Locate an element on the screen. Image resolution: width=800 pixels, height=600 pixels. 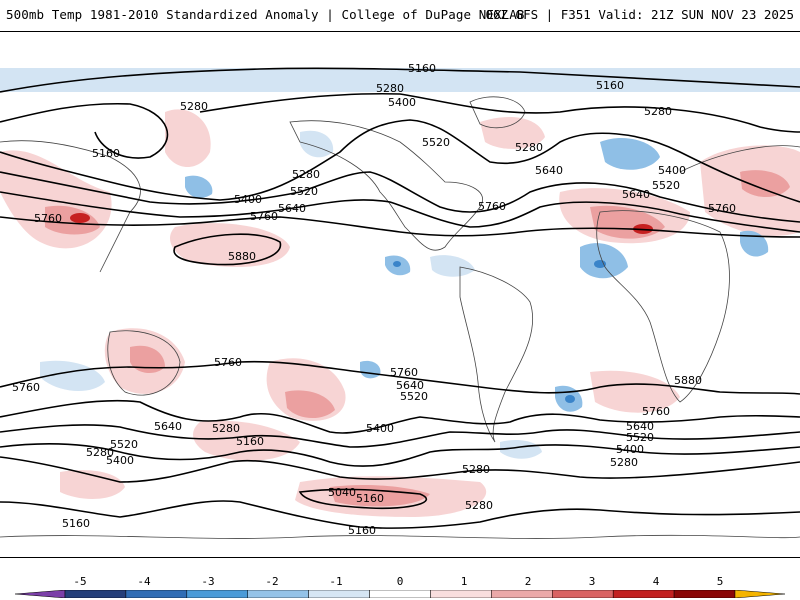
colorbar: -5 -4 -3 -2 -1 0 1 2 3 4 5 is located at coordinates (400, 582).